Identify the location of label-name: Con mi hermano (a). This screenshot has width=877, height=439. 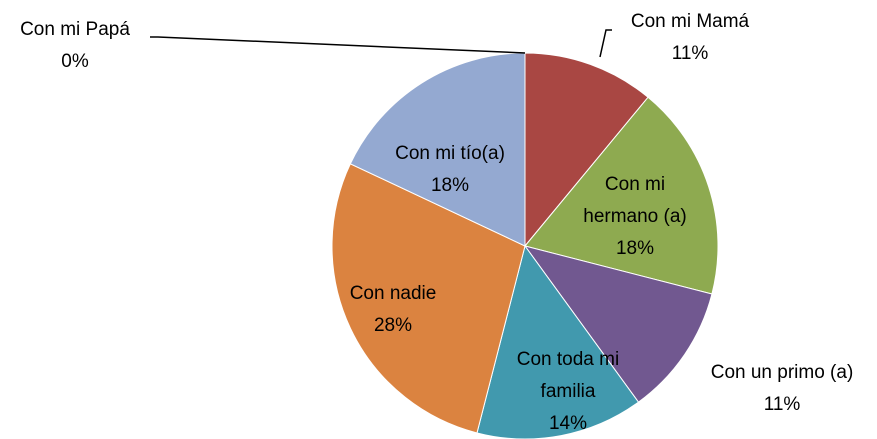
(635, 200).